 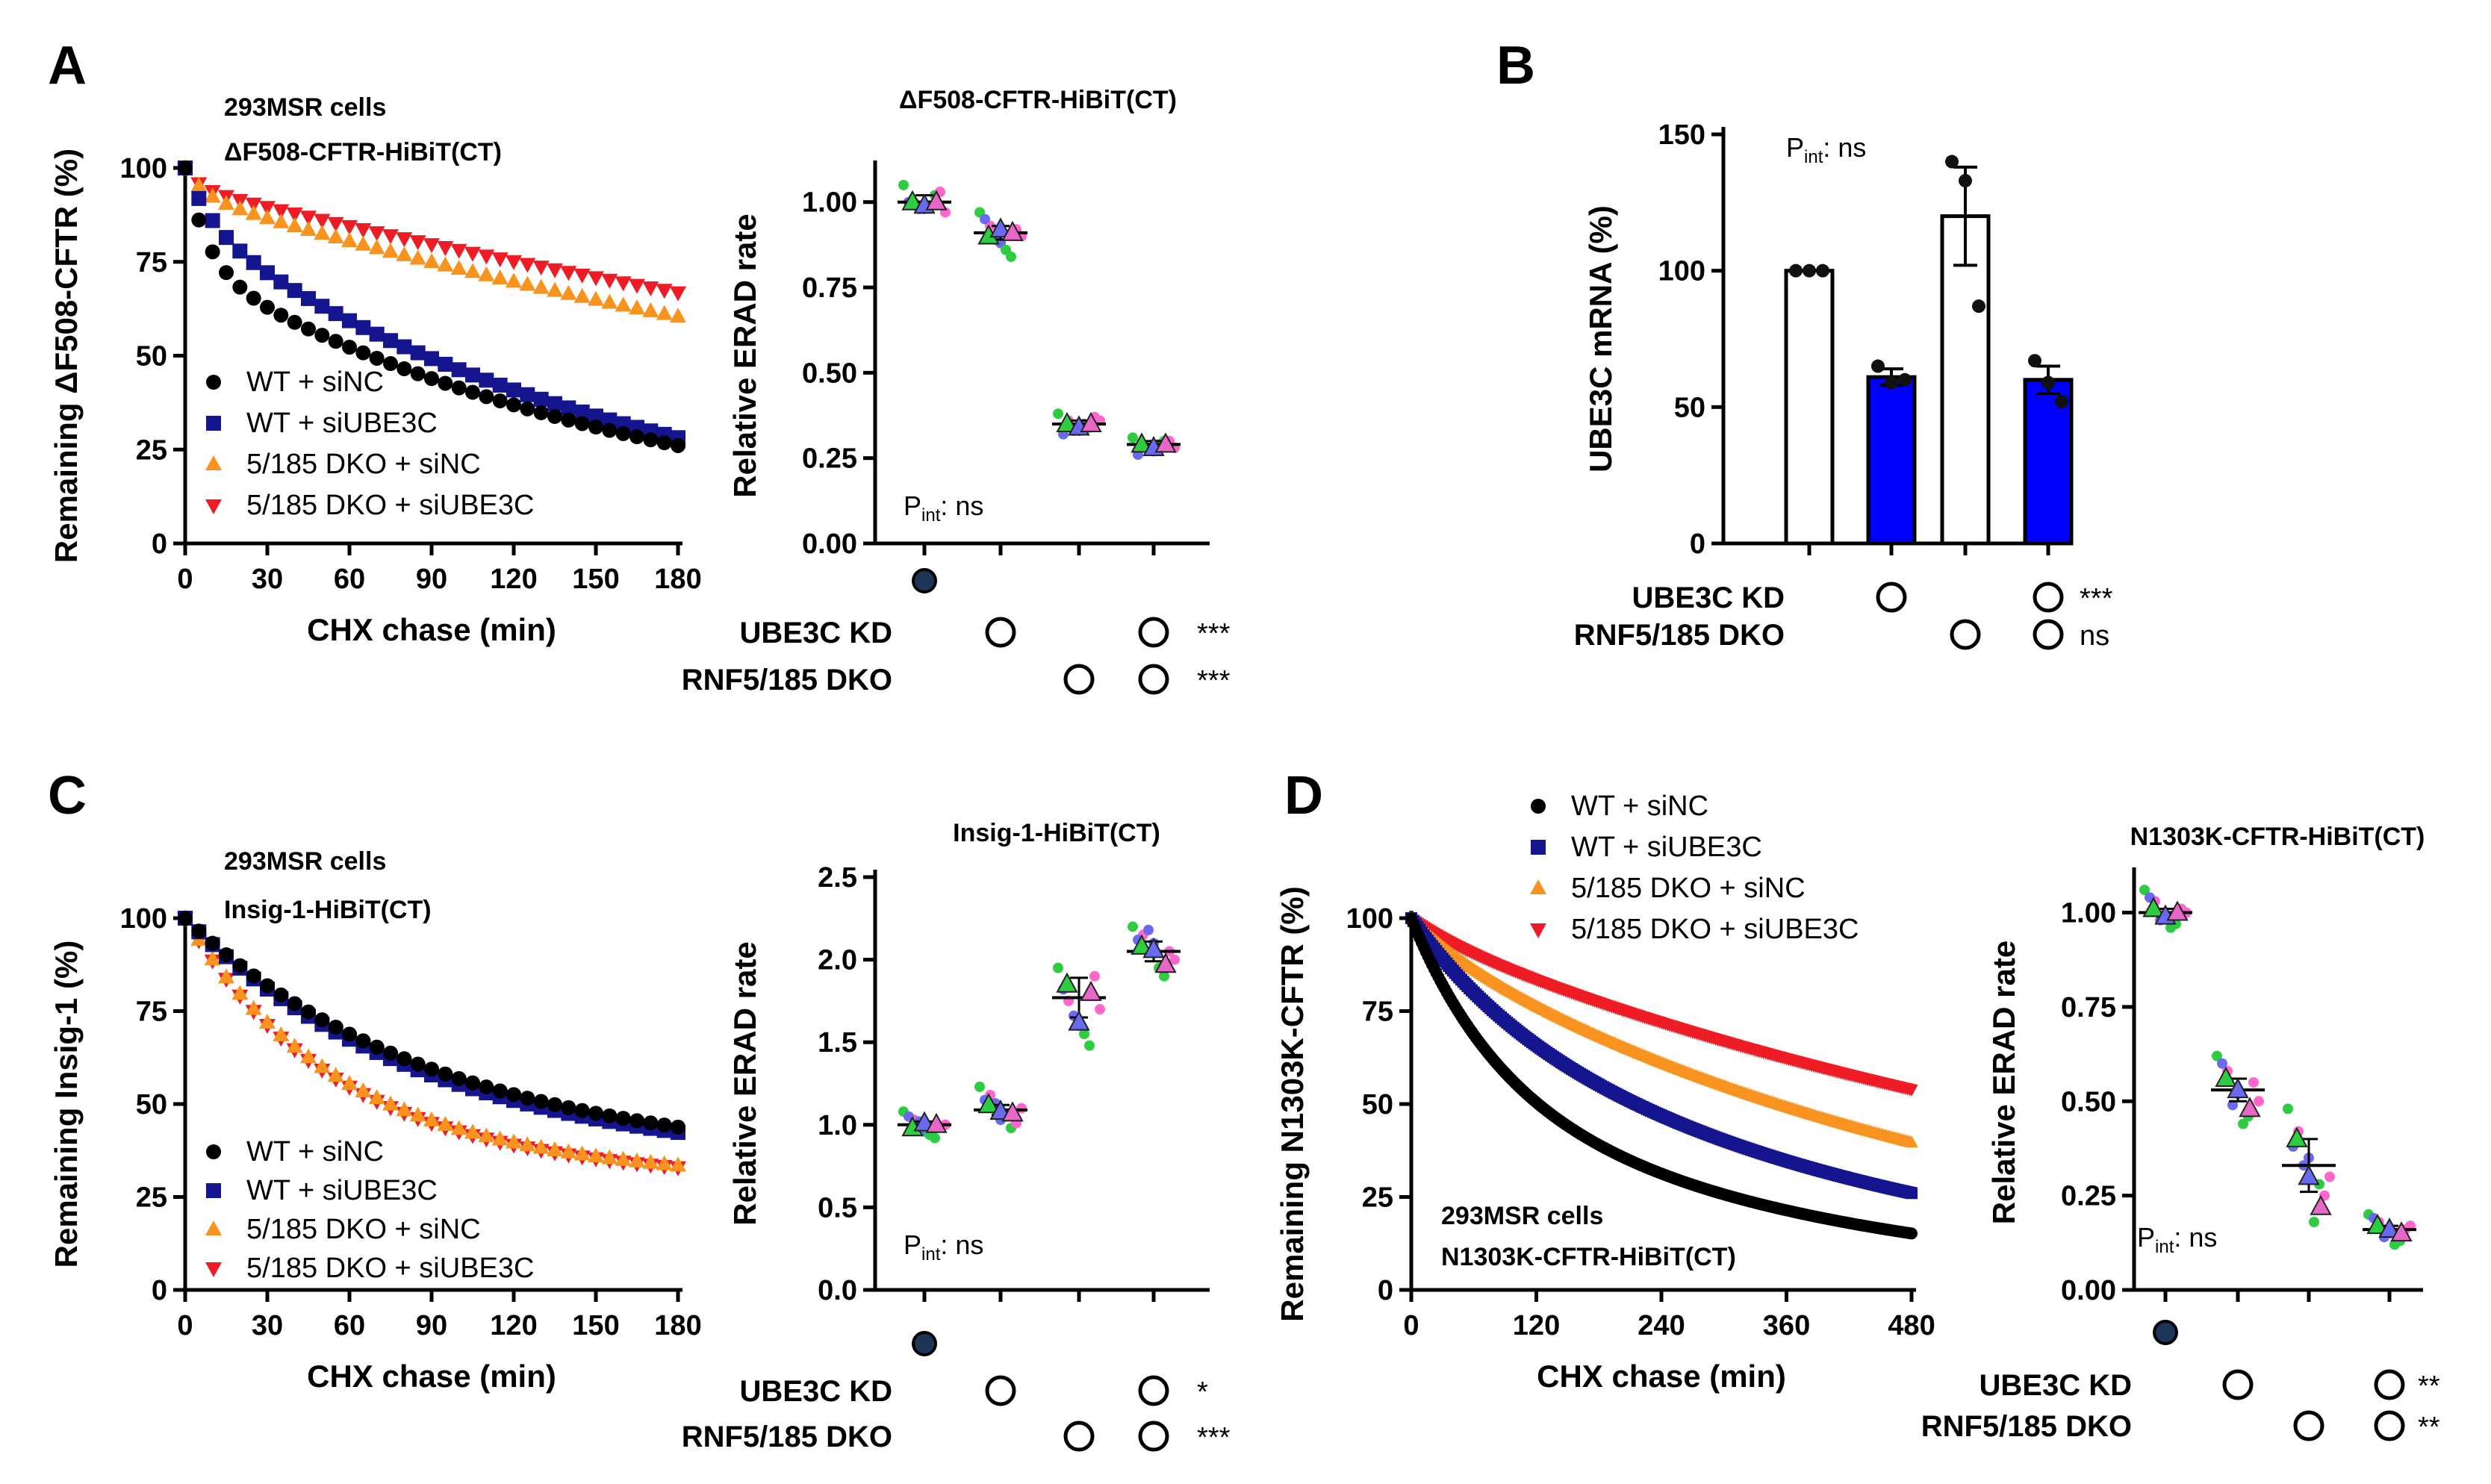 I want to click on y-tick-label: 150, so click(x=1681, y=135).